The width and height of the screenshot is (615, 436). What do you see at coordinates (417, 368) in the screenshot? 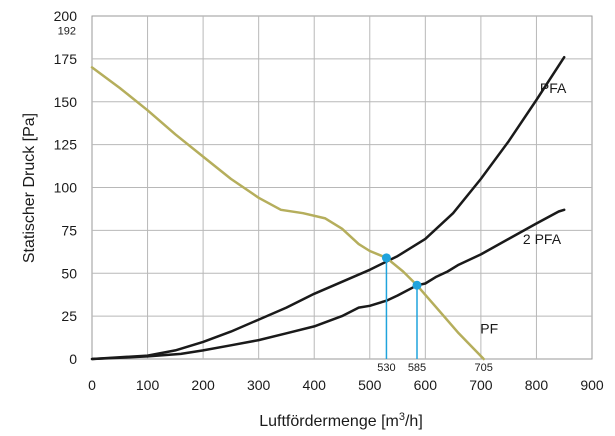
I see `x-marker-label: 585` at bounding box center [417, 368].